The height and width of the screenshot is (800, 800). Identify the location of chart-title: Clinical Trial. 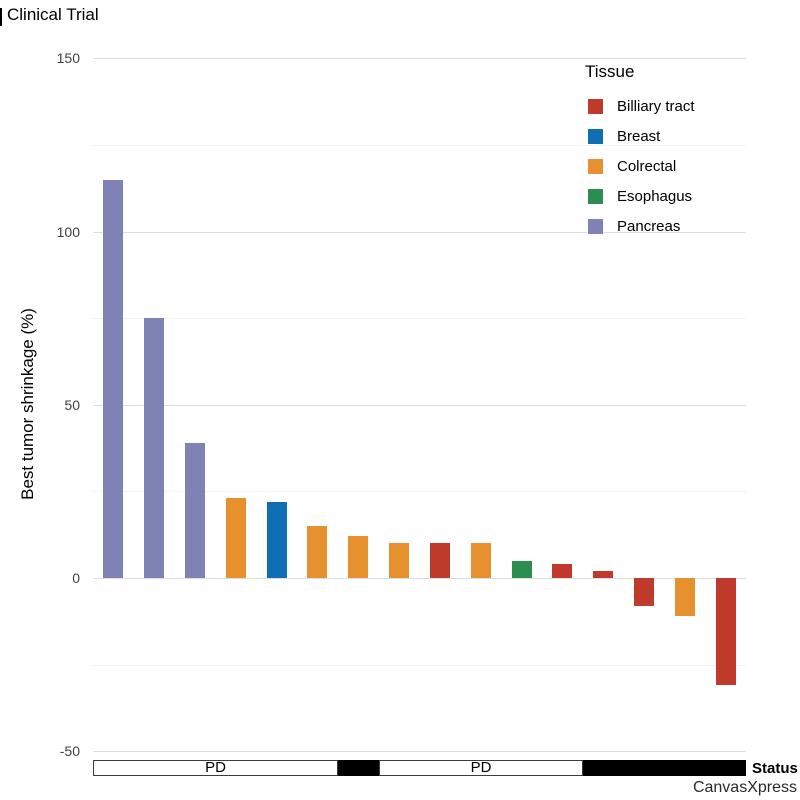
(53, 14).